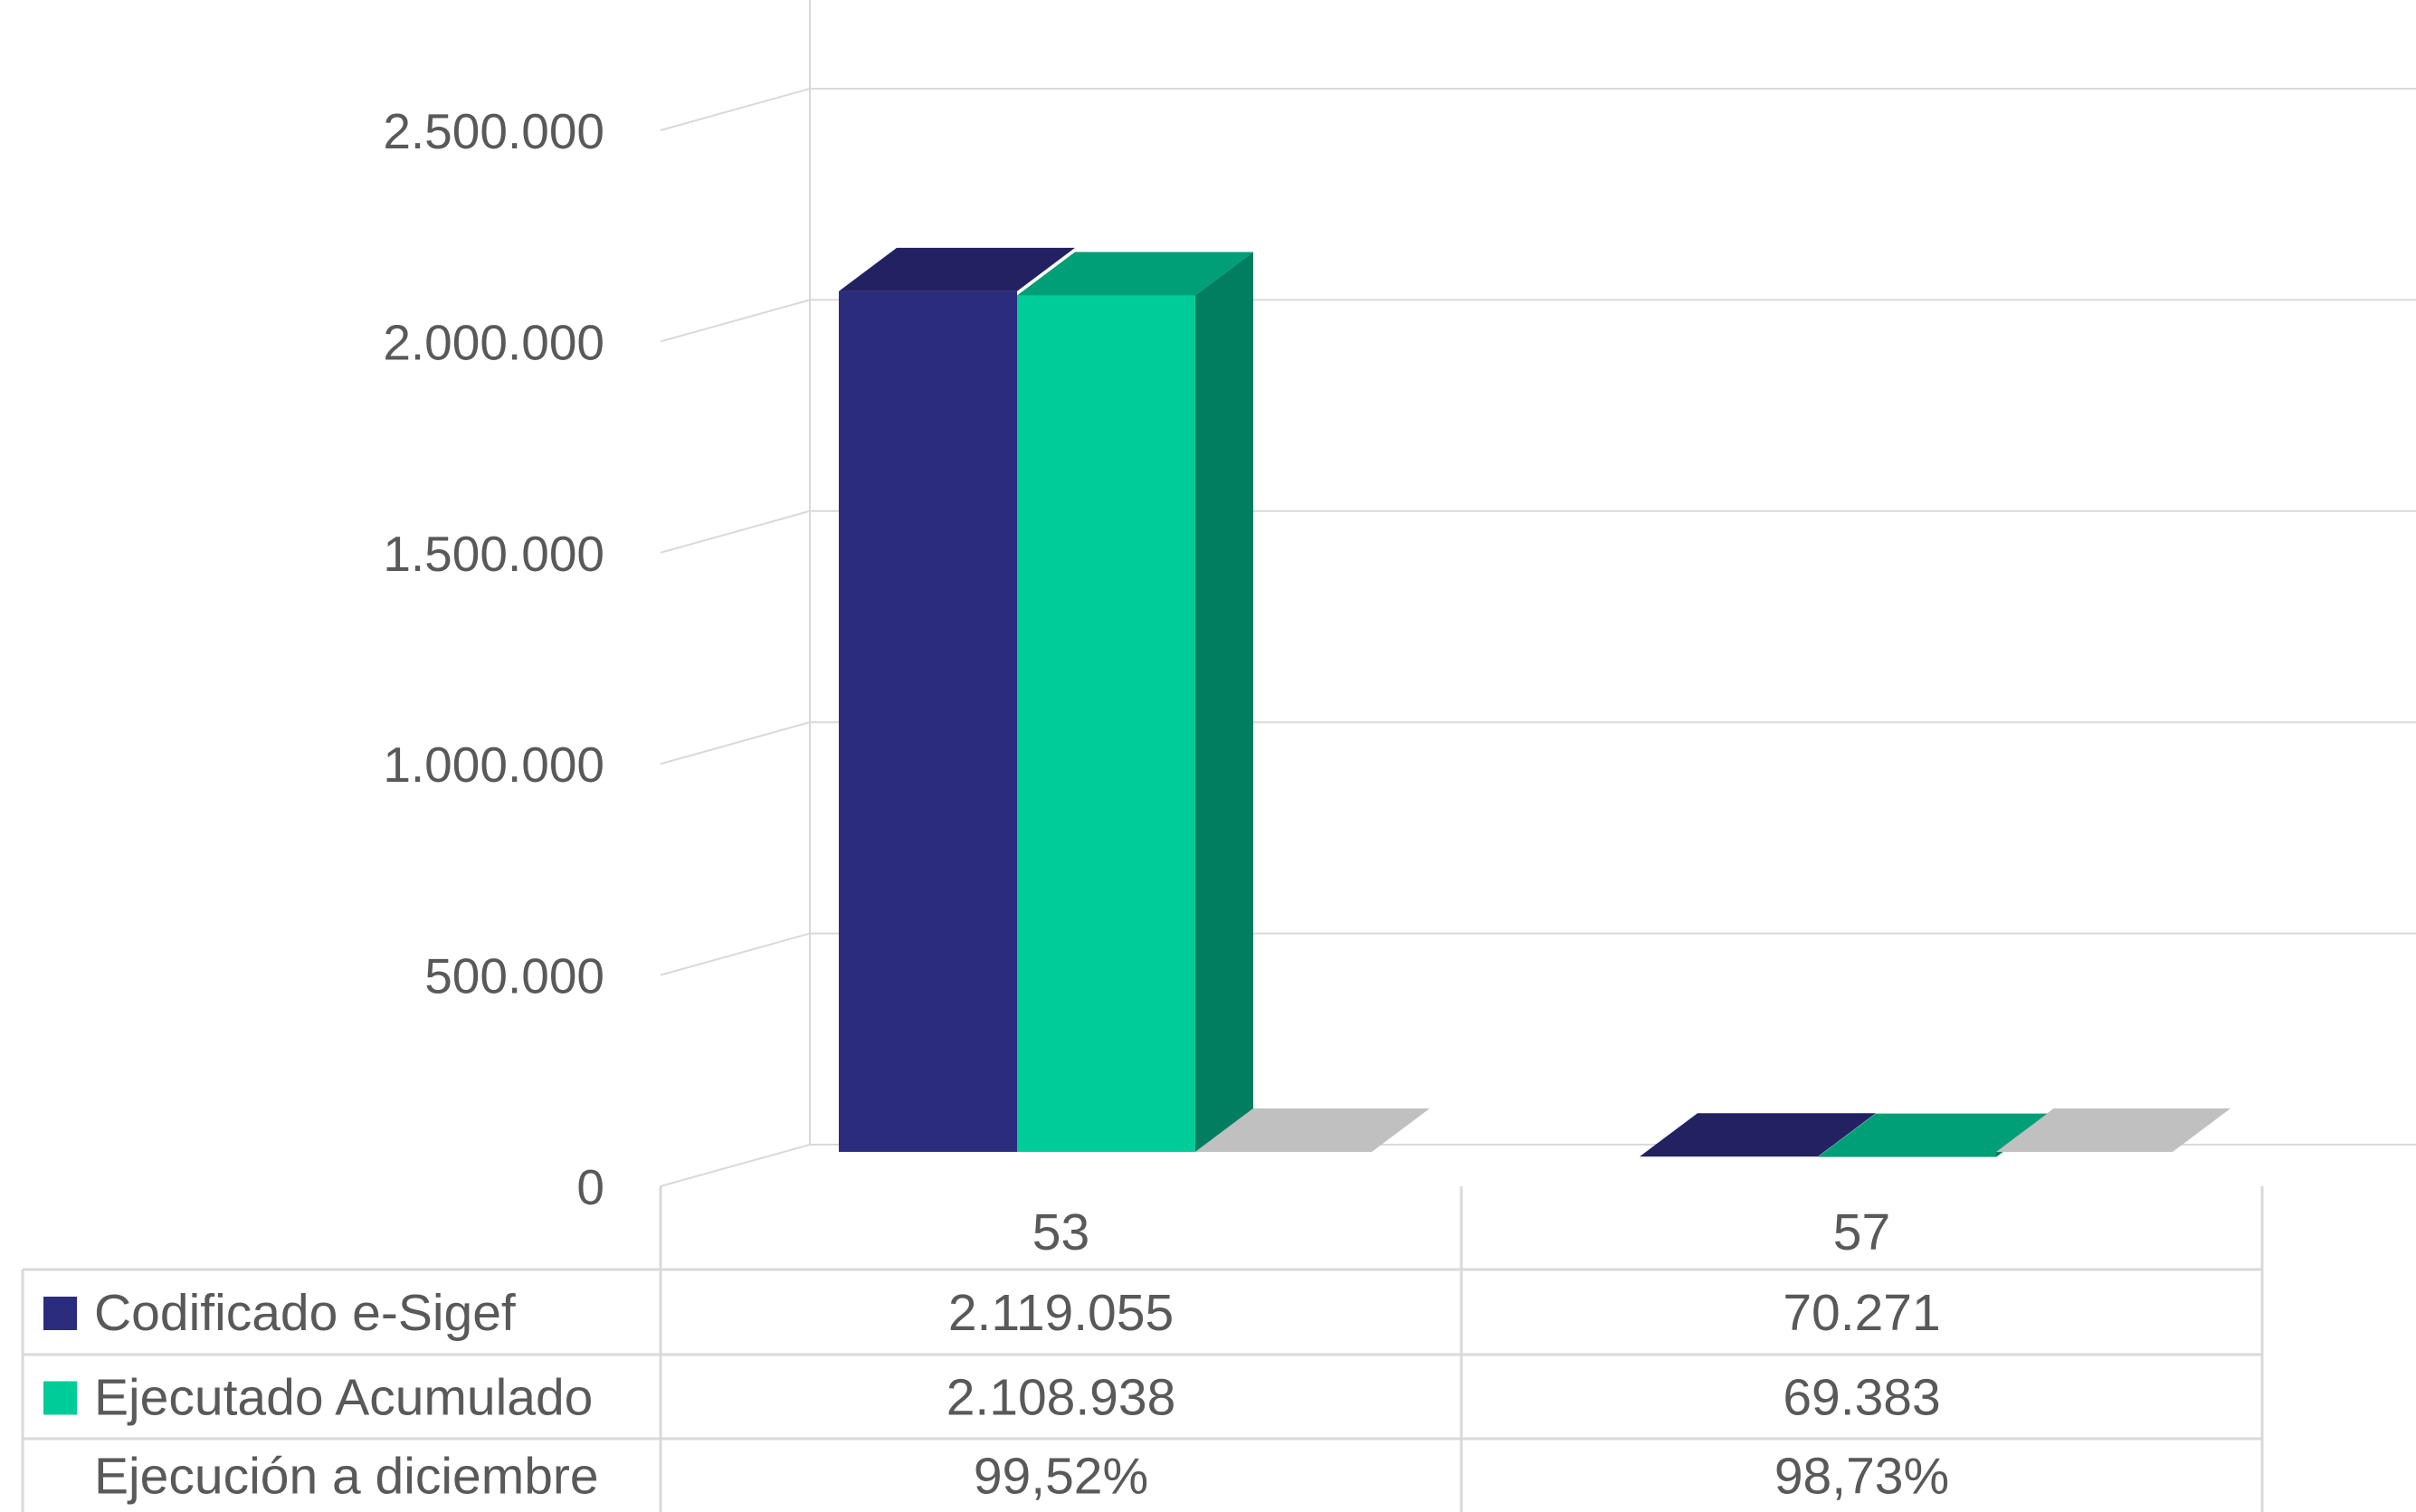 Image resolution: width=2416 pixels, height=1512 pixels. Describe the element at coordinates (343, 1398) in the screenshot. I see `row-label: Ejecutado Acumulado` at that location.